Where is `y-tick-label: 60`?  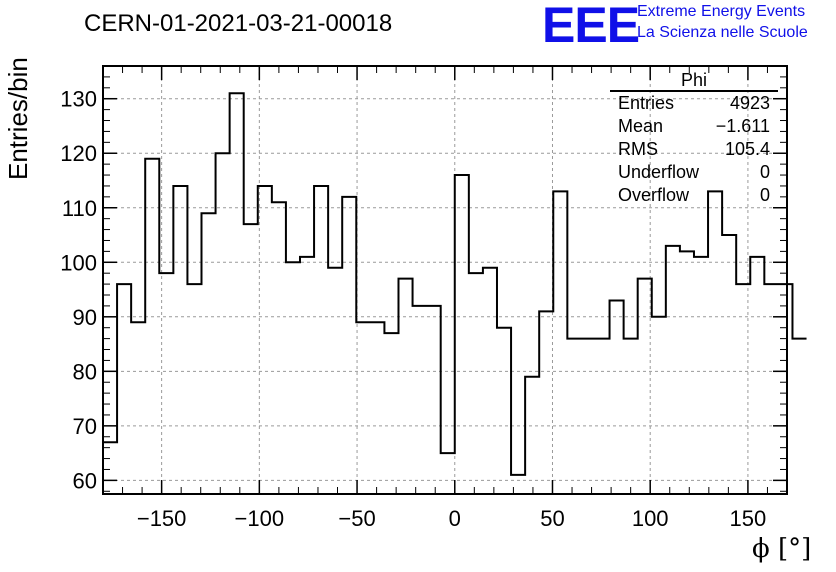
y-tick-label: 60 is located at coordinates (85, 480).